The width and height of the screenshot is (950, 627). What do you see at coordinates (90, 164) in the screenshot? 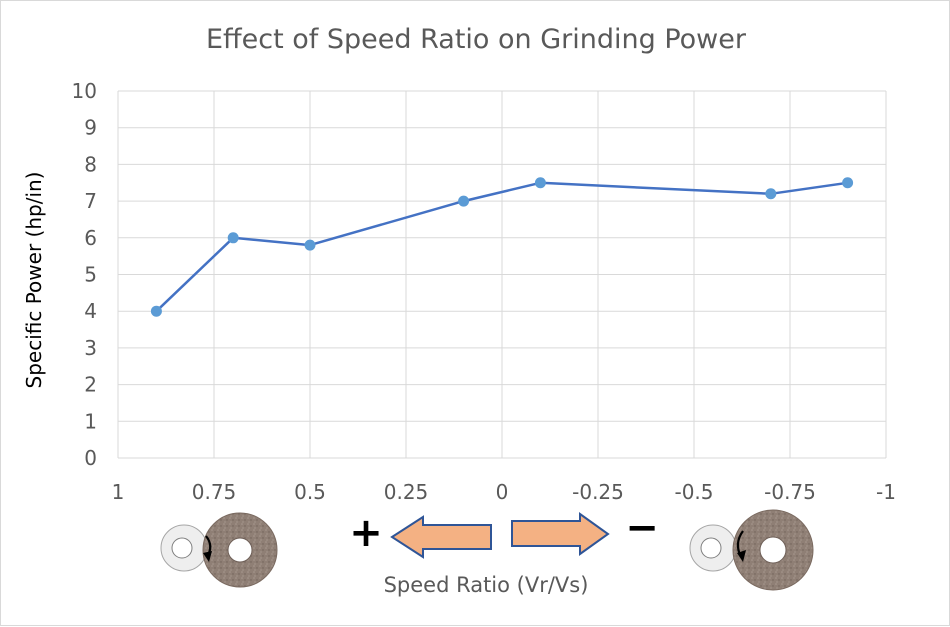
I see `y-tick-label: 8` at bounding box center [90, 164].